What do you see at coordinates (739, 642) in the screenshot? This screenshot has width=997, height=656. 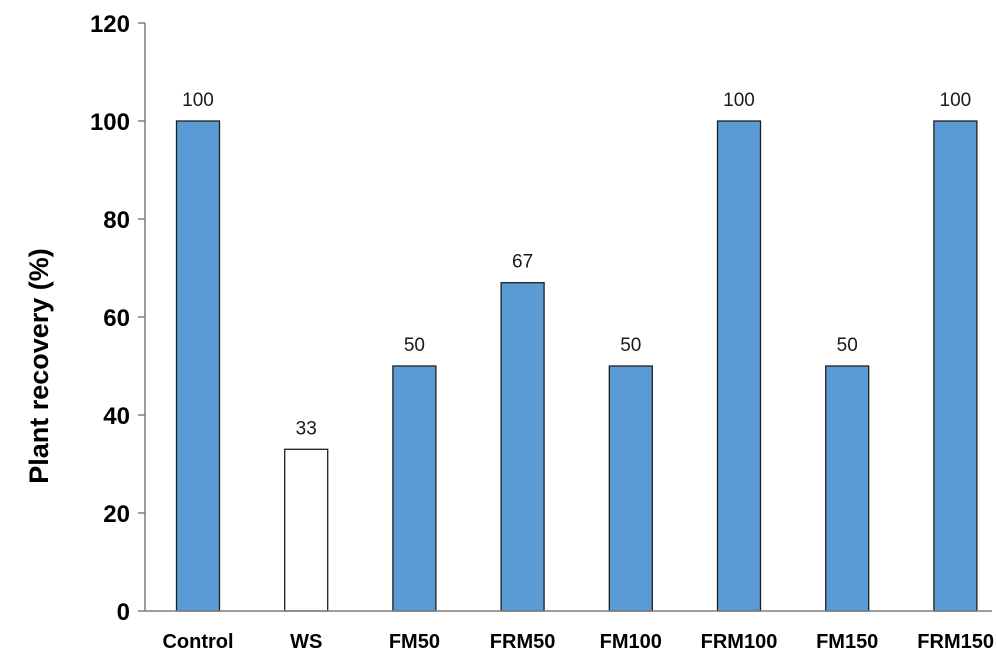 I see `x-tick-label: FRM100` at bounding box center [739, 642].